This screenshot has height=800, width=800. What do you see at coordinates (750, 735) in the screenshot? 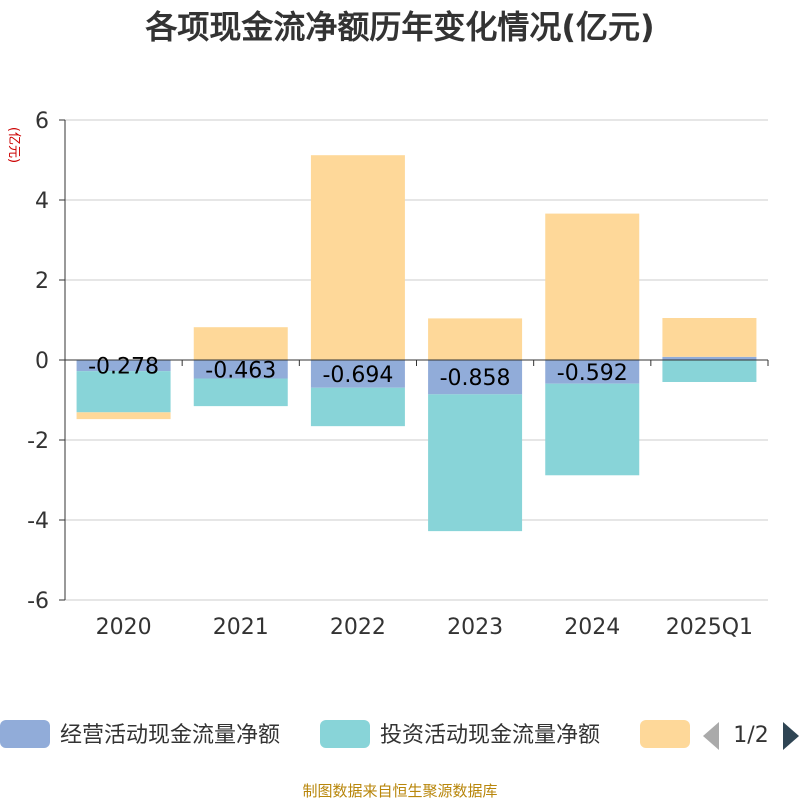
I see `legend-page-indicator: 1/2` at bounding box center [750, 735].